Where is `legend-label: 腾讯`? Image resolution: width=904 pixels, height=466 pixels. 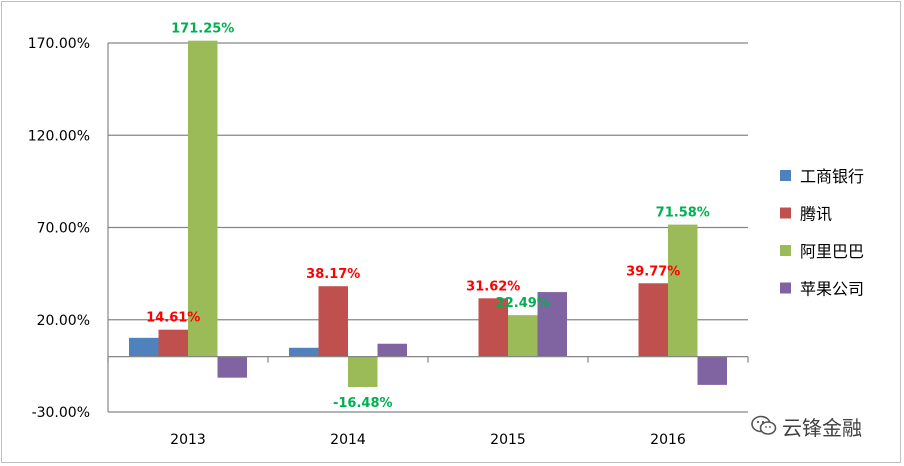 legend-label: 腾讯 is located at coordinates (816, 214).